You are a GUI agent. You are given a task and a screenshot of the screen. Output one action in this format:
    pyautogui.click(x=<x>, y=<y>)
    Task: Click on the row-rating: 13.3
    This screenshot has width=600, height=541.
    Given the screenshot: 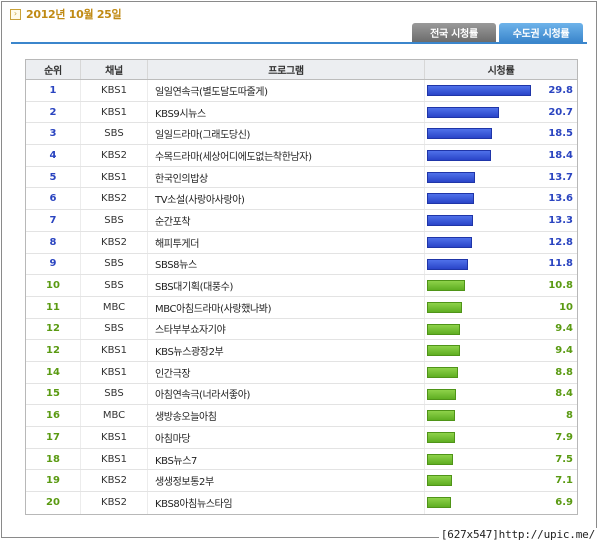 What is the action you would take?
    pyautogui.click(x=501, y=220)
    